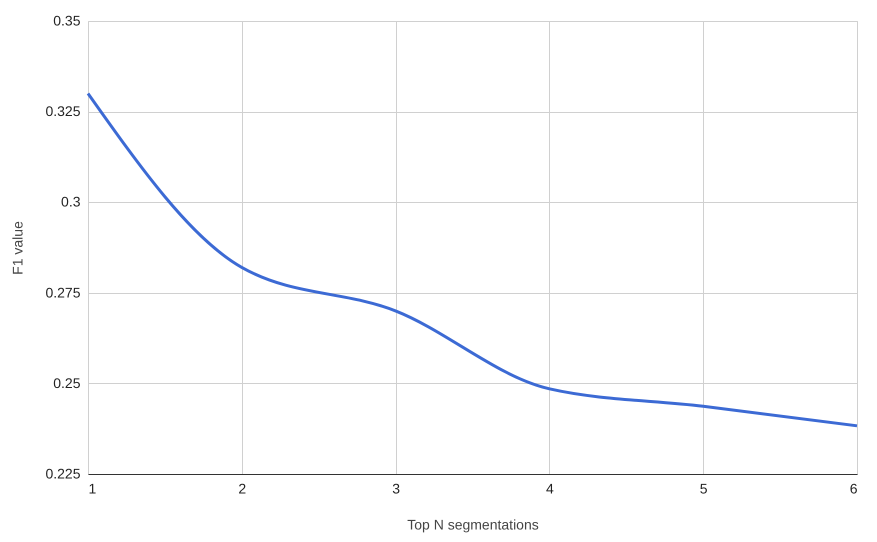 The image size is (877, 542). What do you see at coordinates (67, 382) in the screenshot?
I see `y-tick-label: 0.25` at bounding box center [67, 382].